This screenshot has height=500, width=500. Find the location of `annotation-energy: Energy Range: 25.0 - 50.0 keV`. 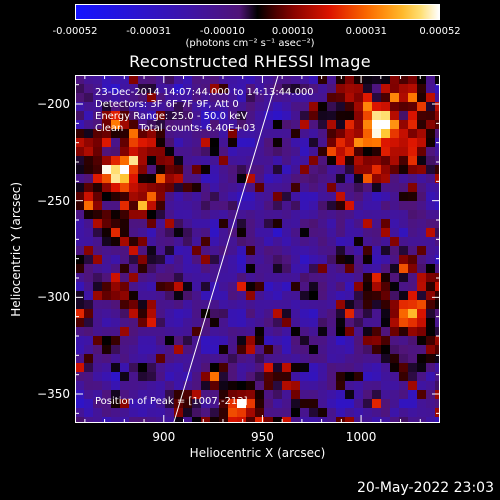

annotation-energy: Energy Range: 25.0 - 50.0 keV is located at coordinates (171, 116).